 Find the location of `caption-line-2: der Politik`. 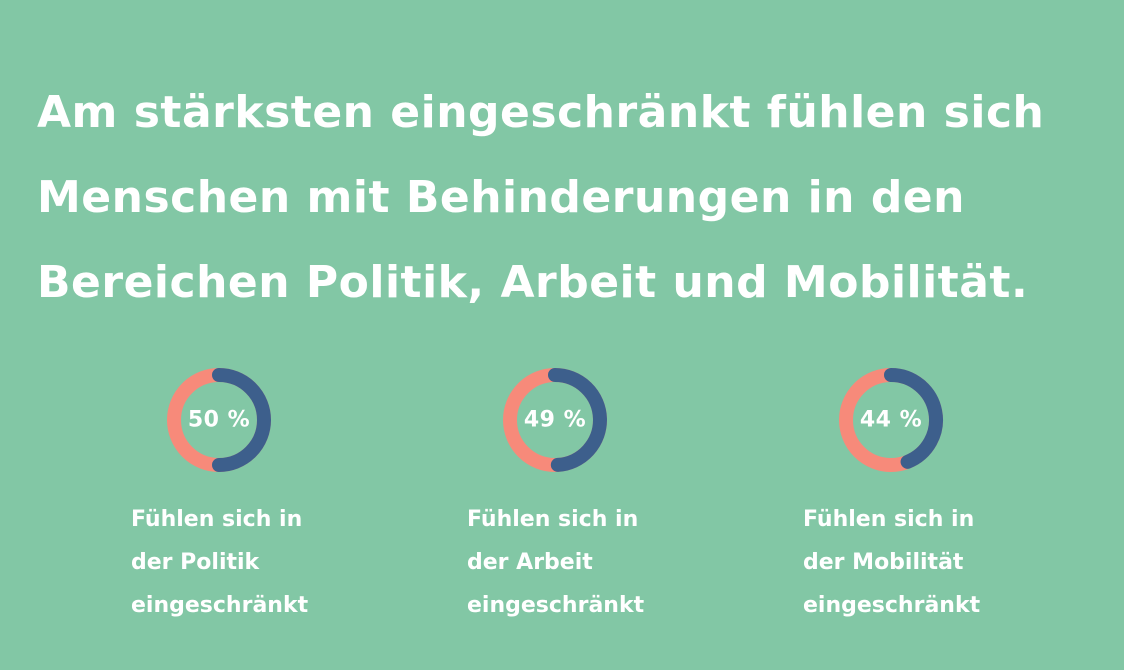

caption-line-2: der Politik is located at coordinates (195, 562).